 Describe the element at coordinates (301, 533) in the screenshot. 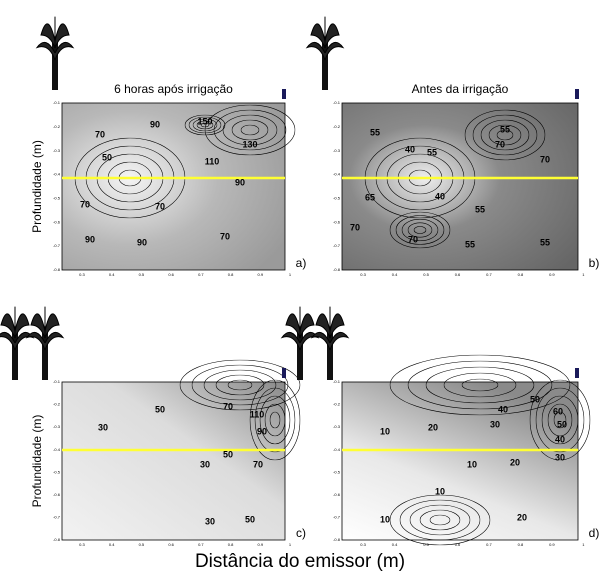

I see `panel-letter: c)` at that location.